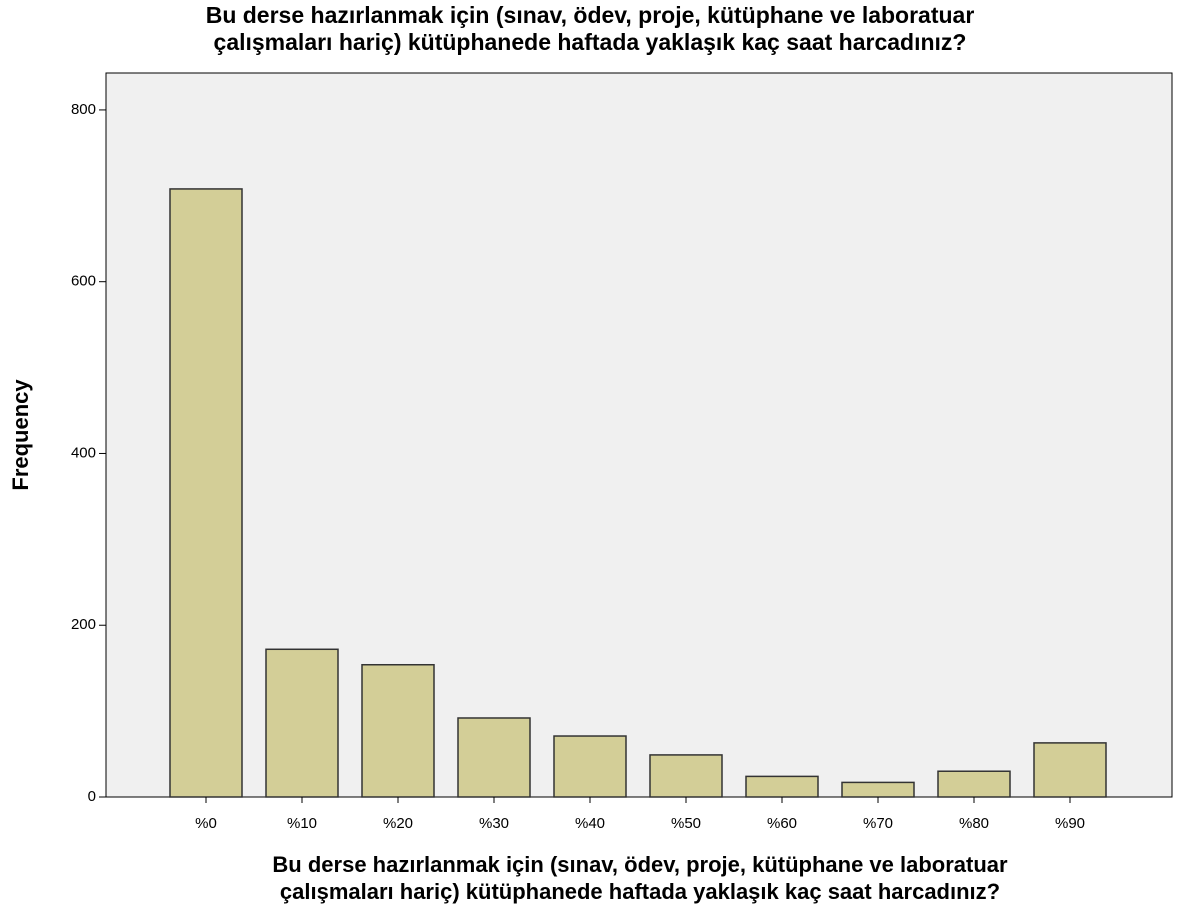 The height and width of the screenshot is (918, 1182). Describe the element at coordinates (974, 823) in the screenshot. I see `x-tick-label: %80` at that location.